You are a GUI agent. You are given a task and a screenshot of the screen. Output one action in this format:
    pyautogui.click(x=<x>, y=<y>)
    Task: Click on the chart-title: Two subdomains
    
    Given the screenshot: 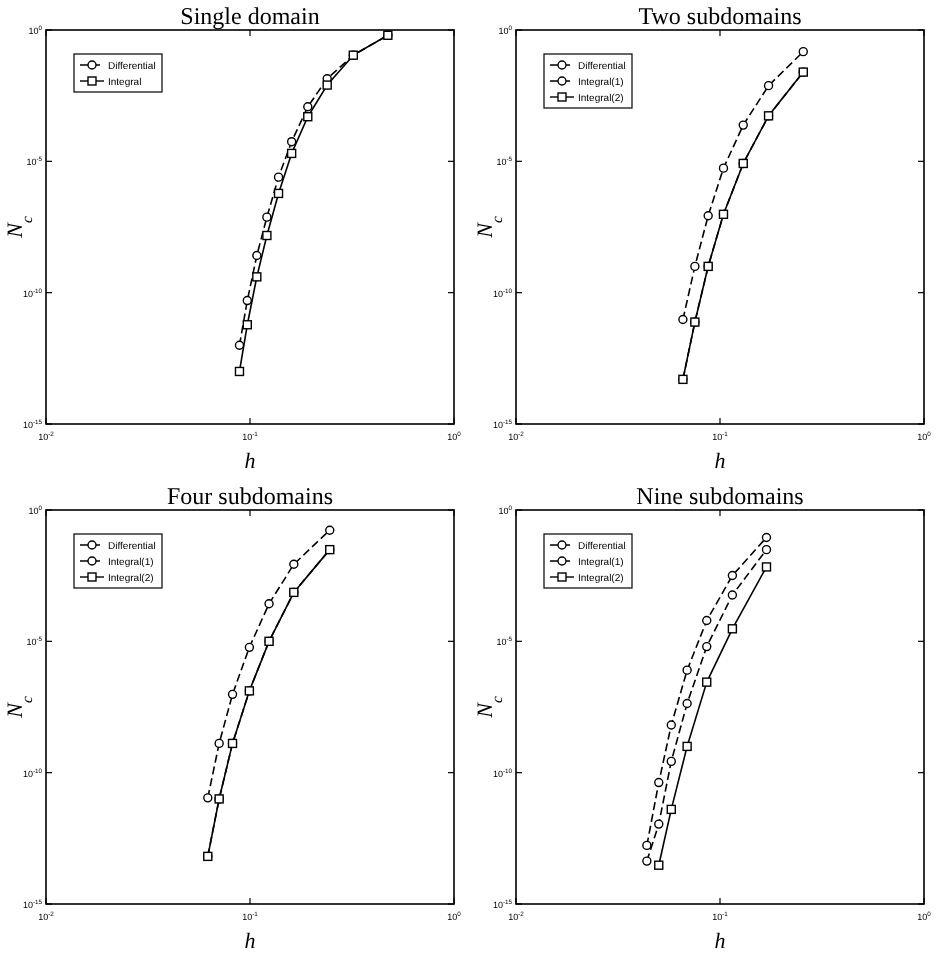 What is the action you would take?
    pyautogui.click(x=720, y=16)
    